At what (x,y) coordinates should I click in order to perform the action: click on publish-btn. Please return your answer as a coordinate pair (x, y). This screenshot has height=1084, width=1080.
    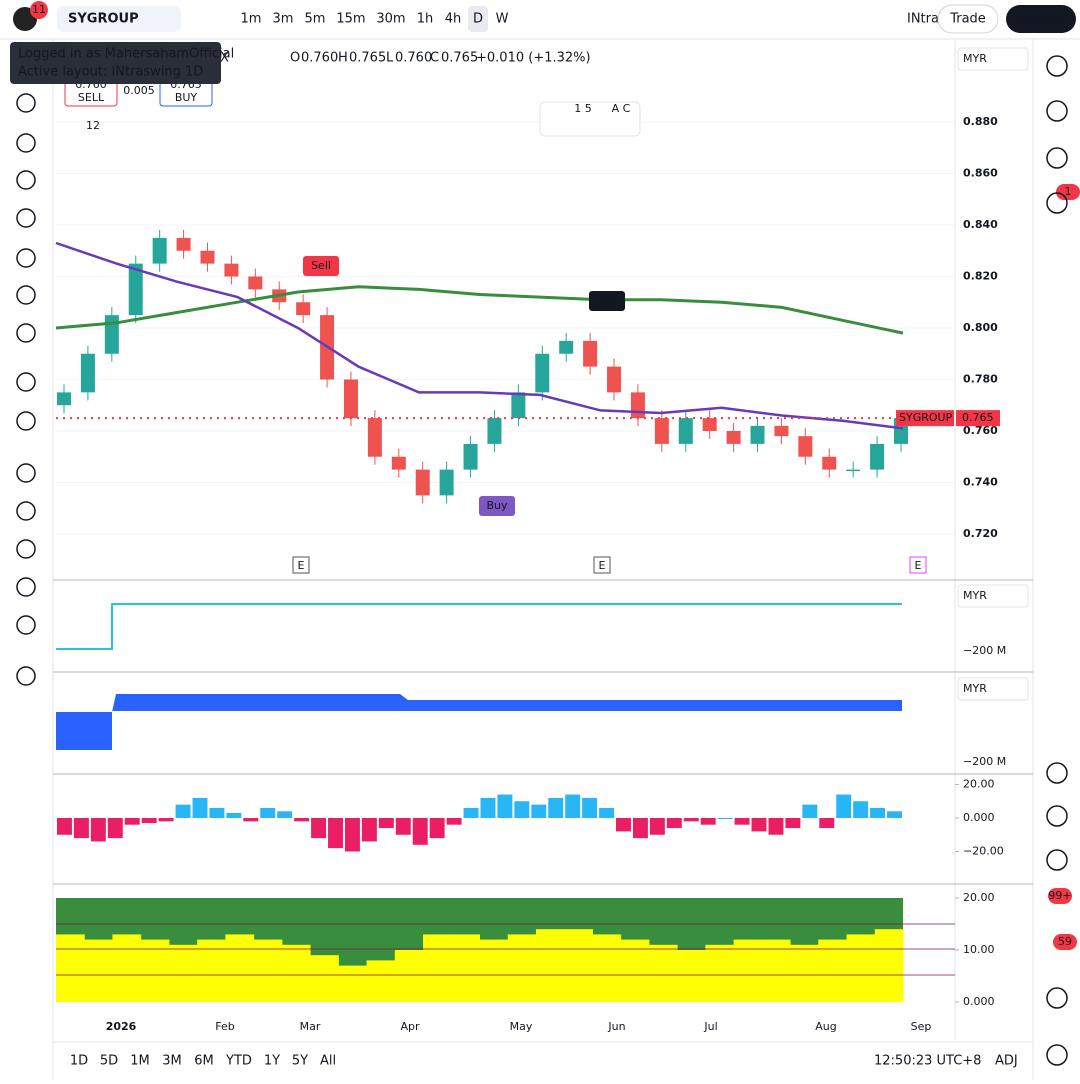
    Looking at the image, I should click on (1041, 19).